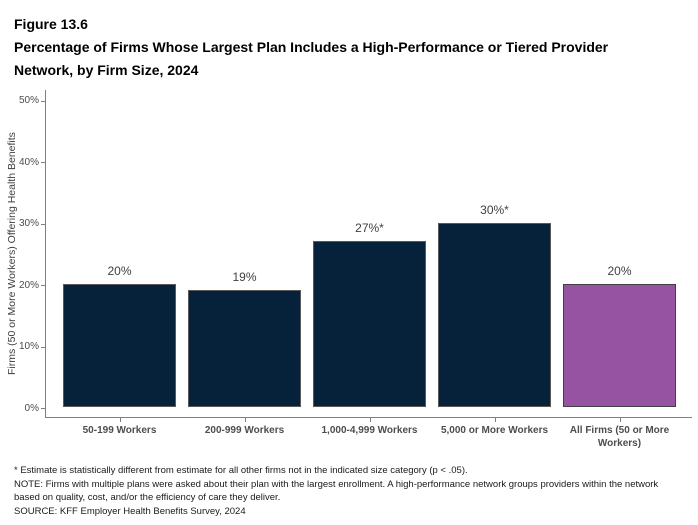  What do you see at coordinates (28, 223) in the screenshot?
I see `y-axis-tick-label: 30%` at bounding box center [28, 223].